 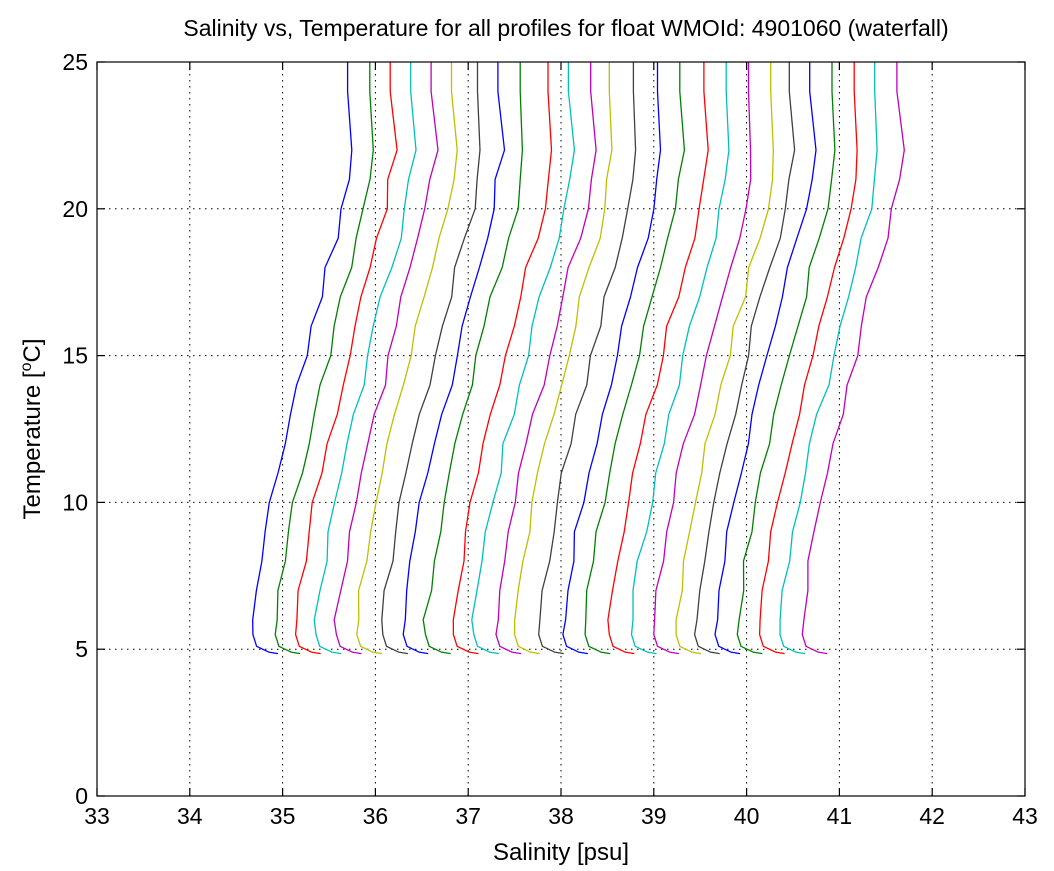 What do you see at coordinates (75, 429) in the screenshot?
I see `y-tick-labels: 0 5 10 15 20 25` at bounding box center [75, 429].